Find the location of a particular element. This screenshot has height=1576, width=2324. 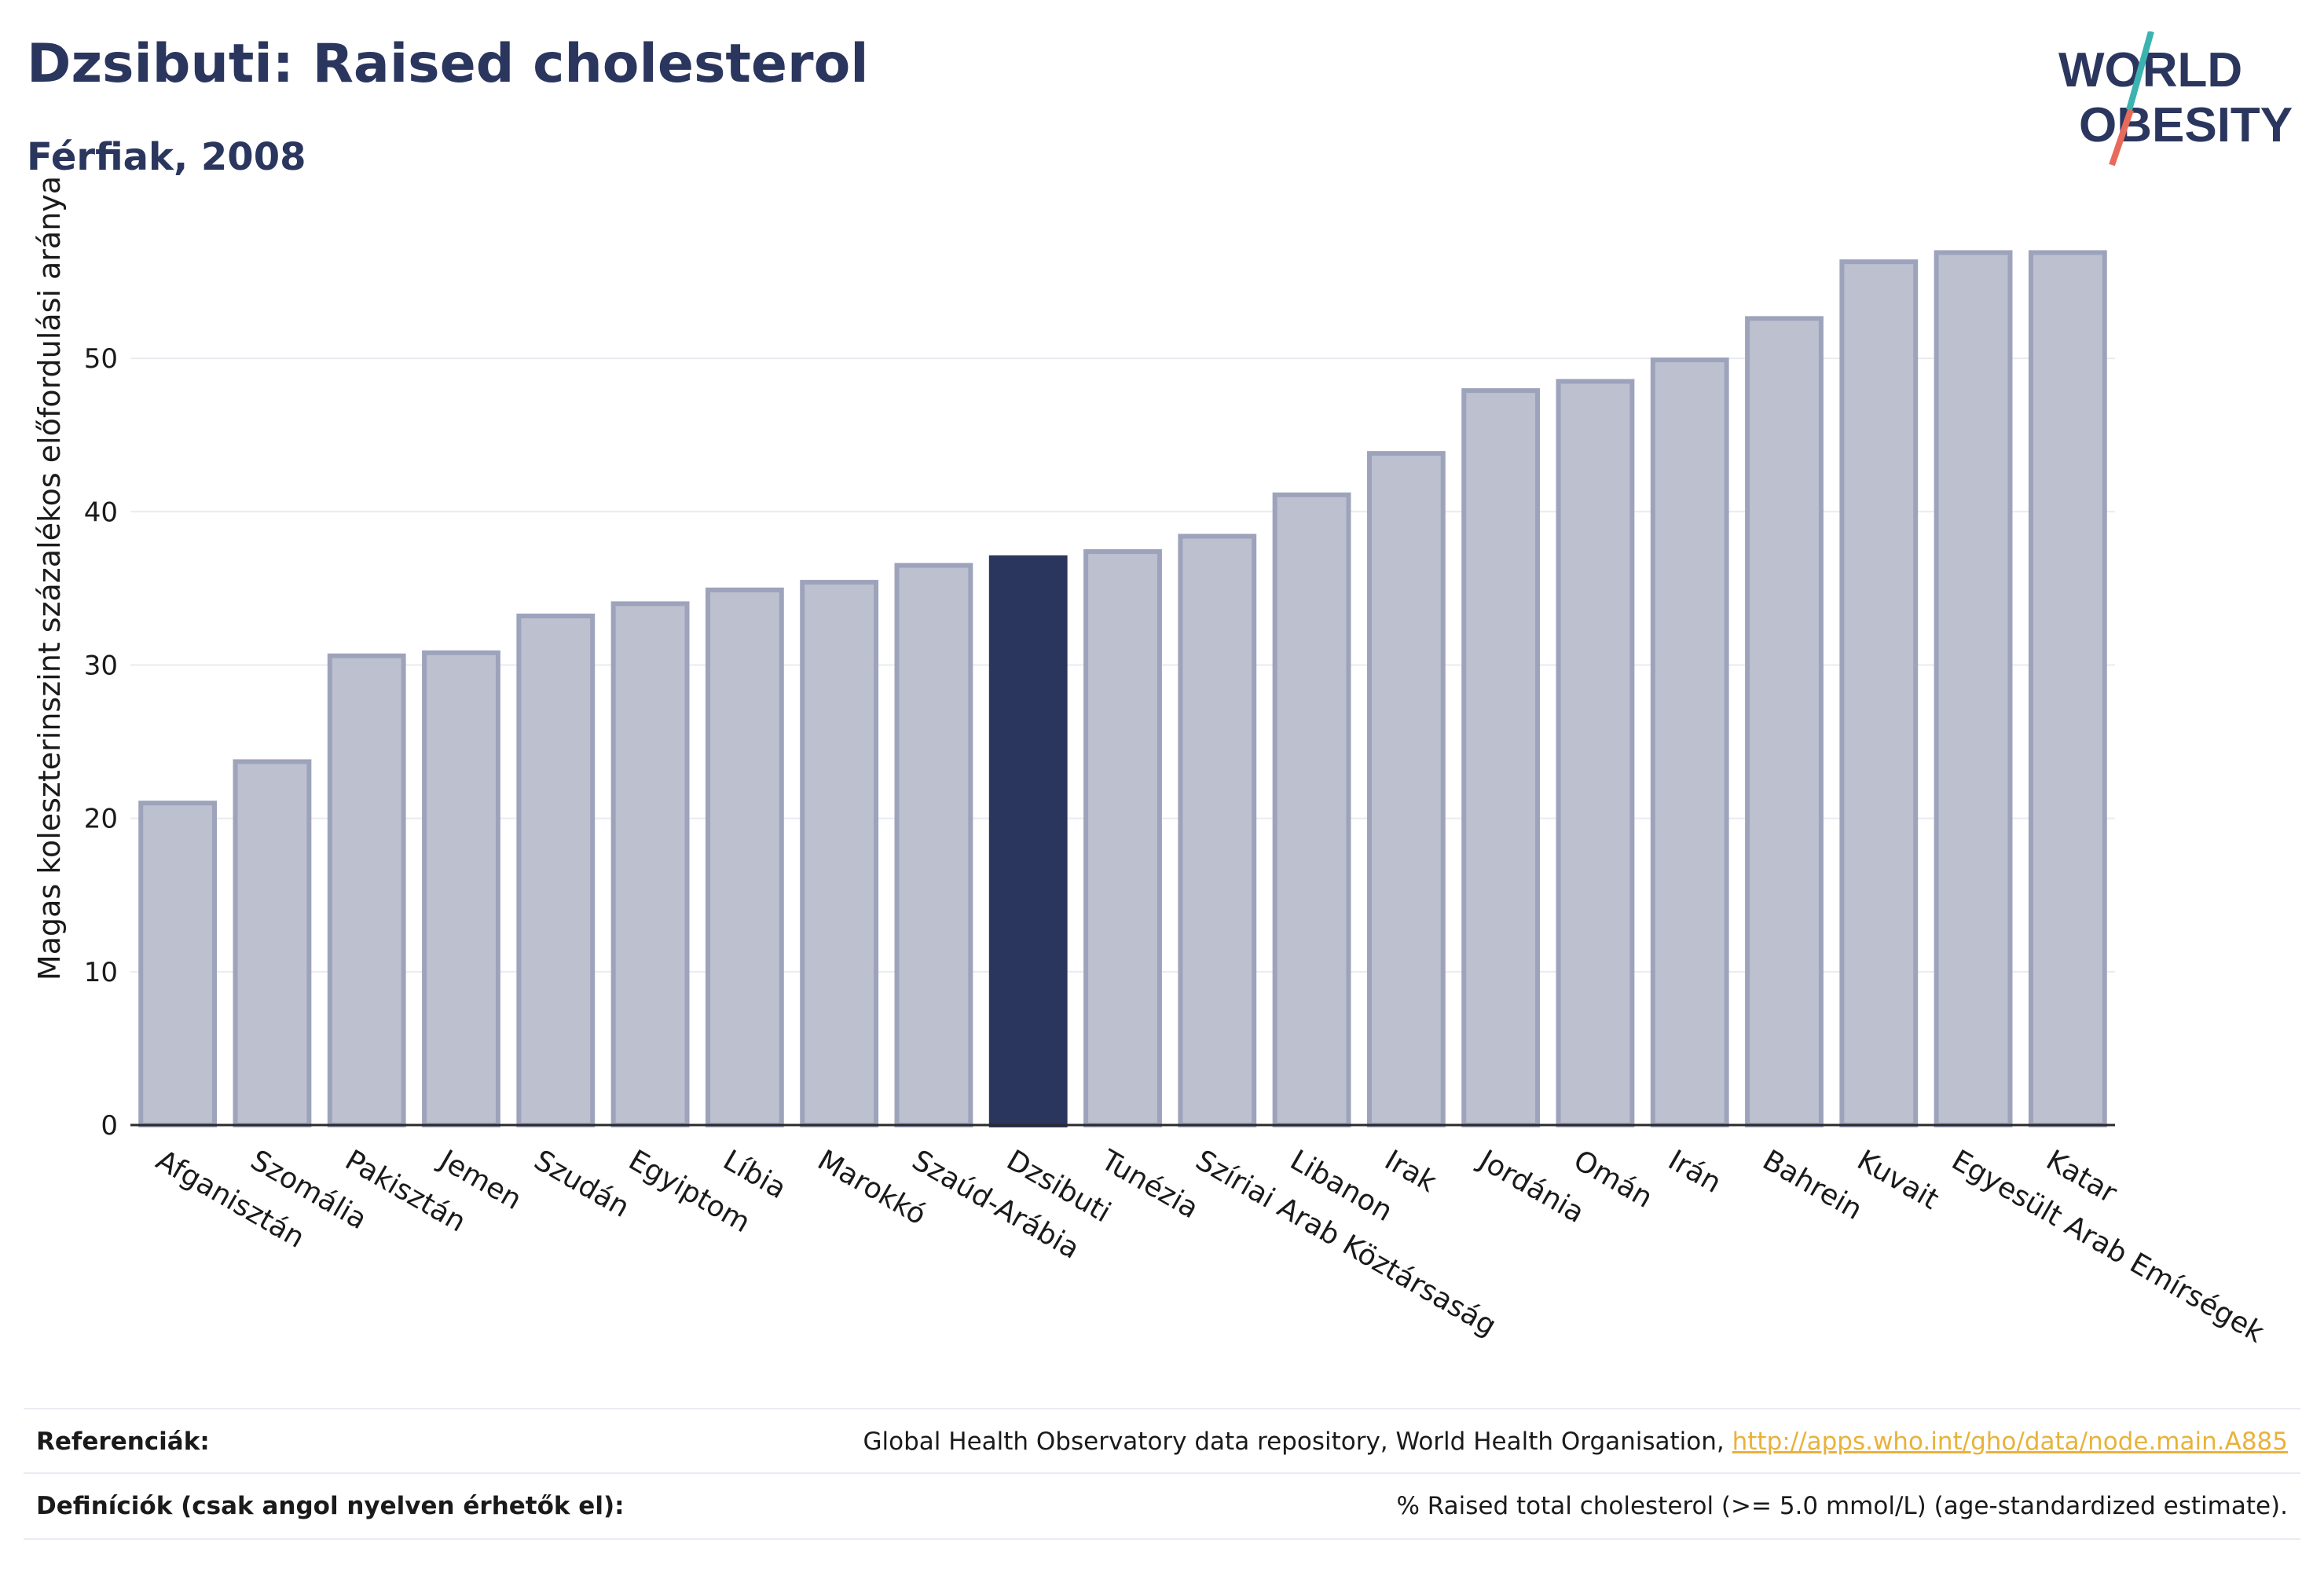

bar-Szaúd-Arábia is located at coordinates (933, 845).